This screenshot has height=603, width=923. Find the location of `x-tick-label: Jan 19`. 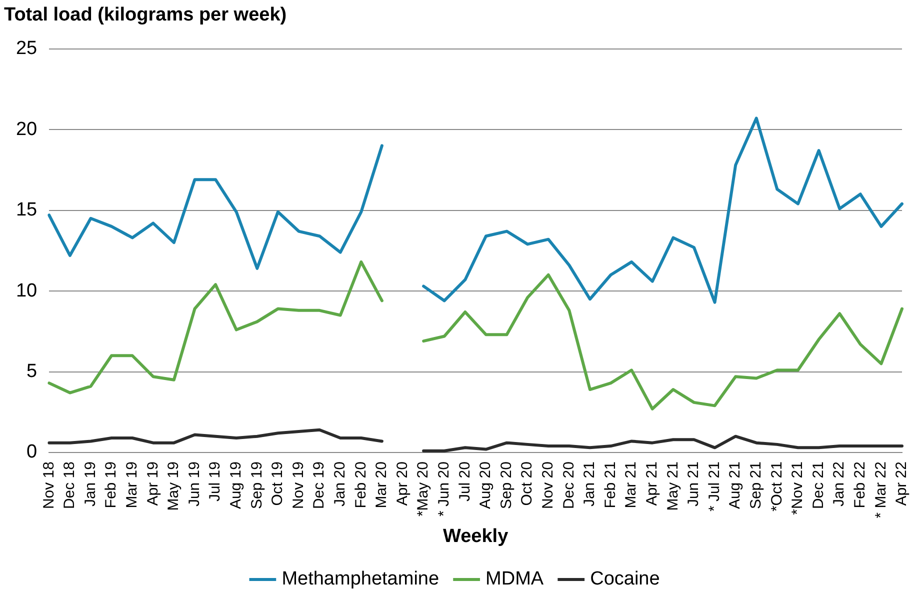

x-tick-label: Jan 19 is located at coordinates (90, 484).